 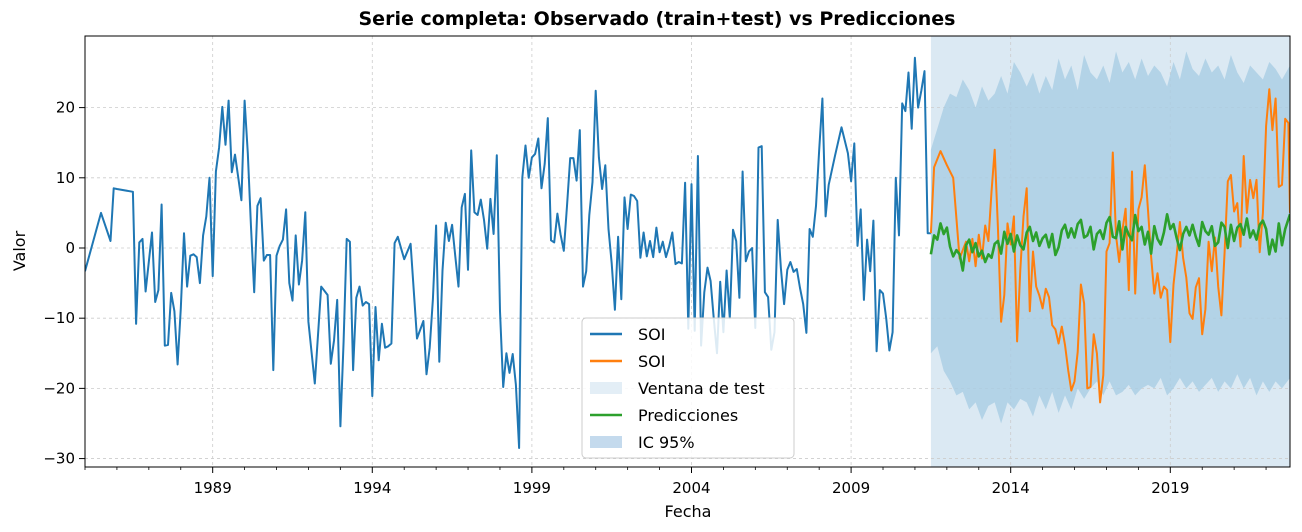 What do you see at coordinates (1109, 242) in the screenshot?
I see `series-line-forecast` at bounding box center [1109, 242].